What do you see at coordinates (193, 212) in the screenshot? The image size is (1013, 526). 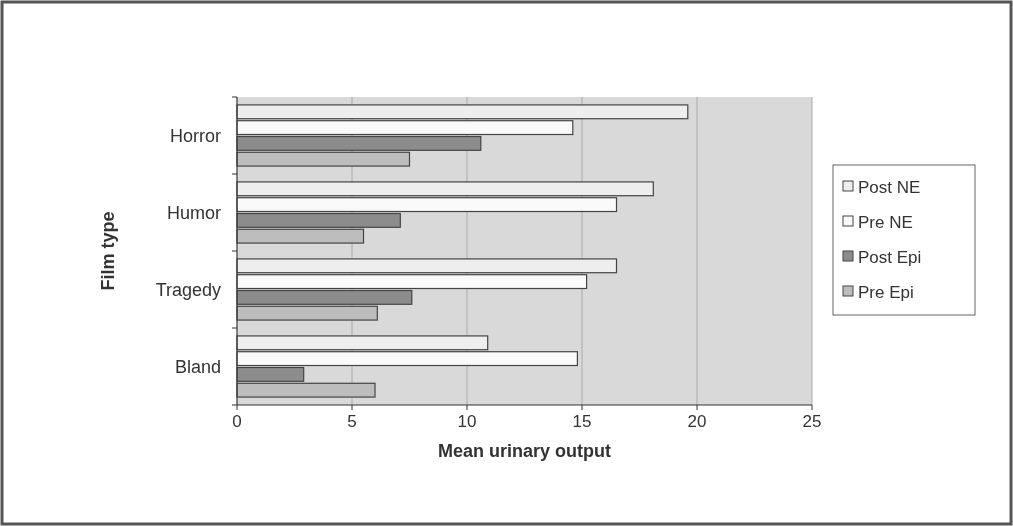 I see `y-tick-label: Humor` at bounding box center [193, 212].